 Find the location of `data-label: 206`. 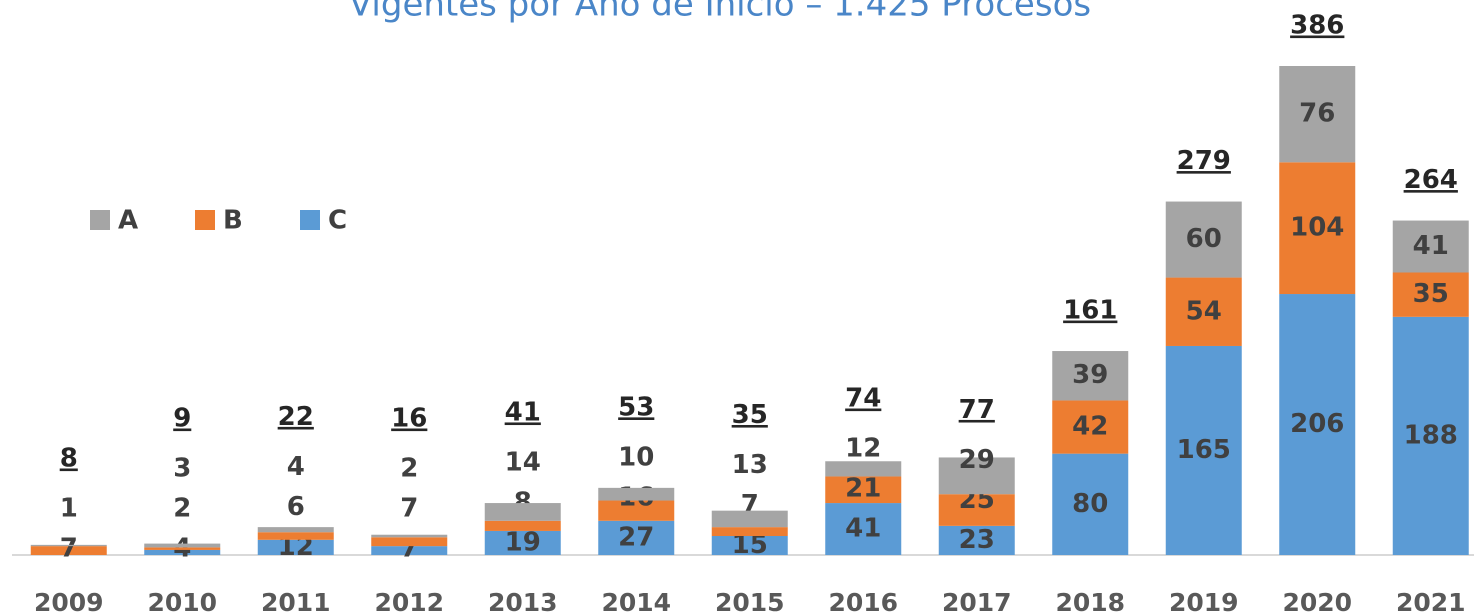

data-label: 206 is located at coordinates (1317, 424).